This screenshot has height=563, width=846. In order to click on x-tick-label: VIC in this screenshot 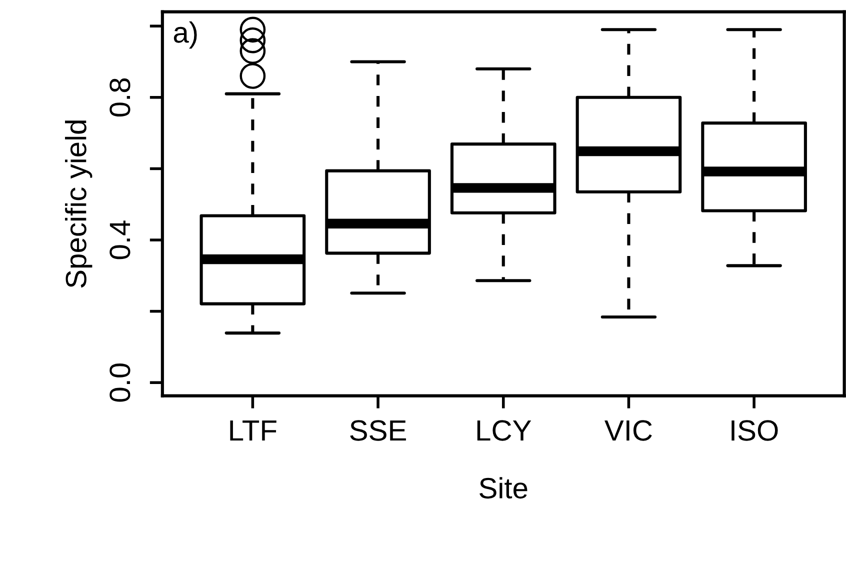, I will do `click(628, 430)`.